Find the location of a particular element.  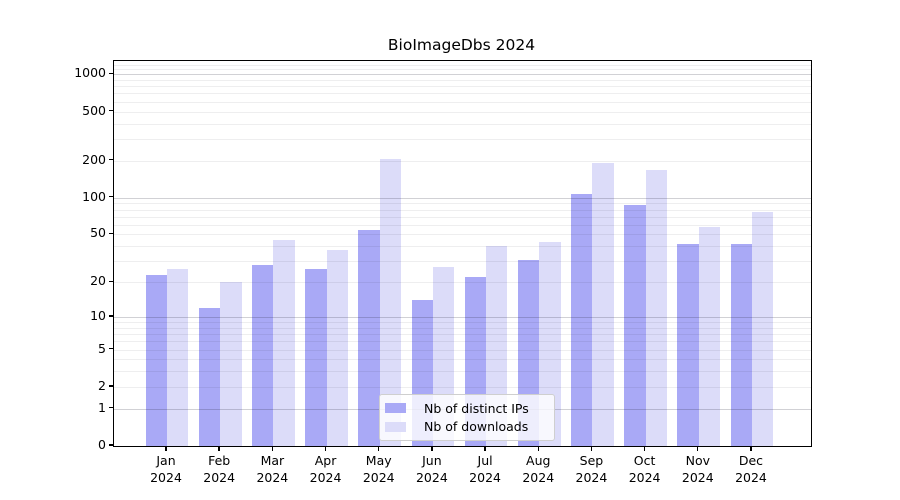

x-tick-label-nov: Nov 2024 is located at coordinates (697, 469).